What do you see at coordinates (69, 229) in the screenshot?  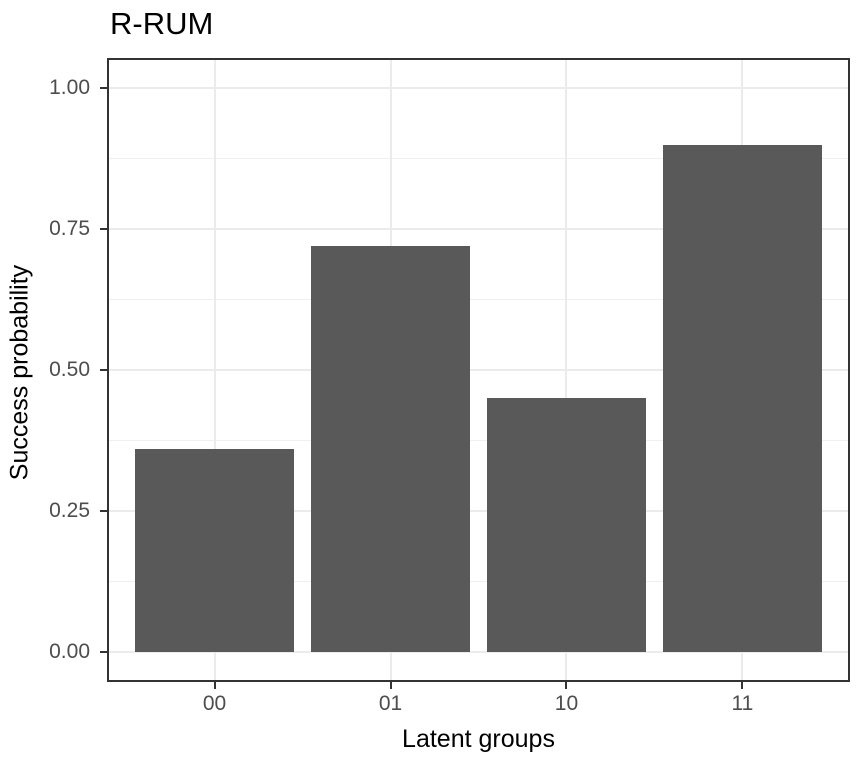 I see `y-tick-label: 0.75` at bounding box center [69, 229].